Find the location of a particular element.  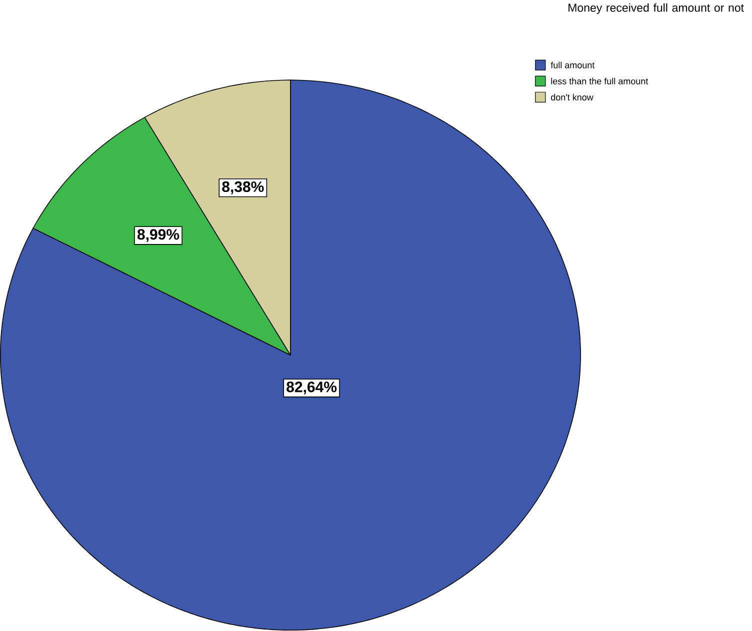

legend-label: full amount is located at coordinates (572, 65).